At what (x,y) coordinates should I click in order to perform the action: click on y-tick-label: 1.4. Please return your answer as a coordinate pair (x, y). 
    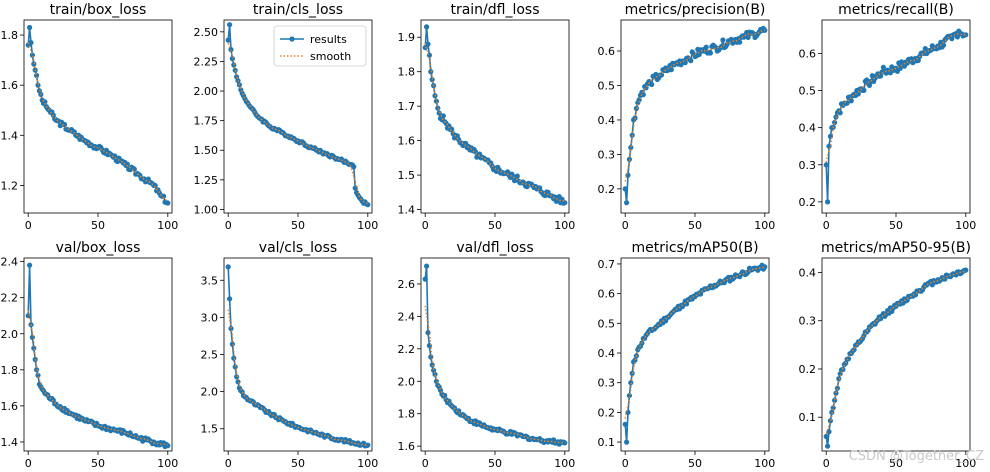
    Looking at the image, I should click on (407, 210).